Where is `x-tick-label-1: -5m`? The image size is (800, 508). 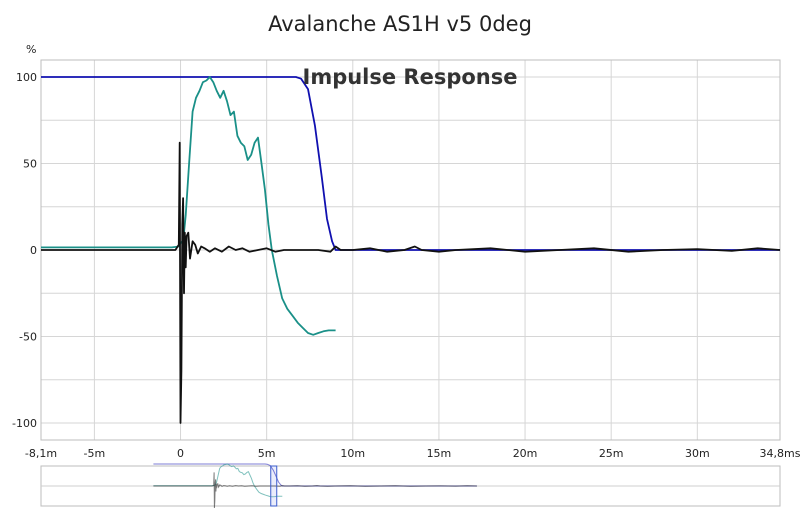 x-tick-label-1: -5m is located at coordinates (95, 453).